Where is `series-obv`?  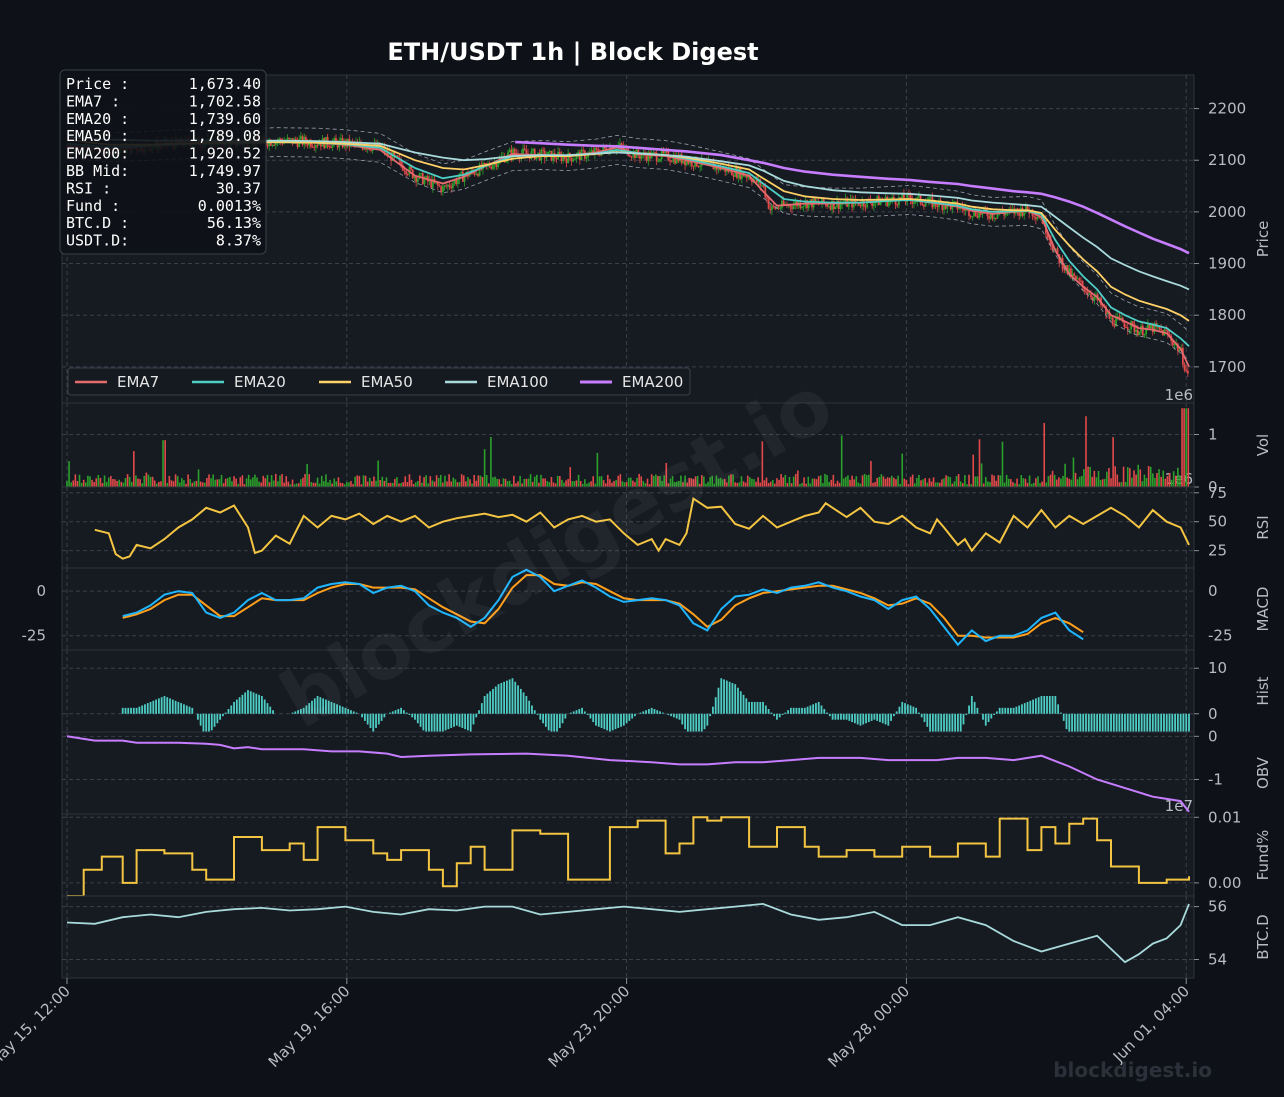
series-obv is located at coordinates (628, 774).